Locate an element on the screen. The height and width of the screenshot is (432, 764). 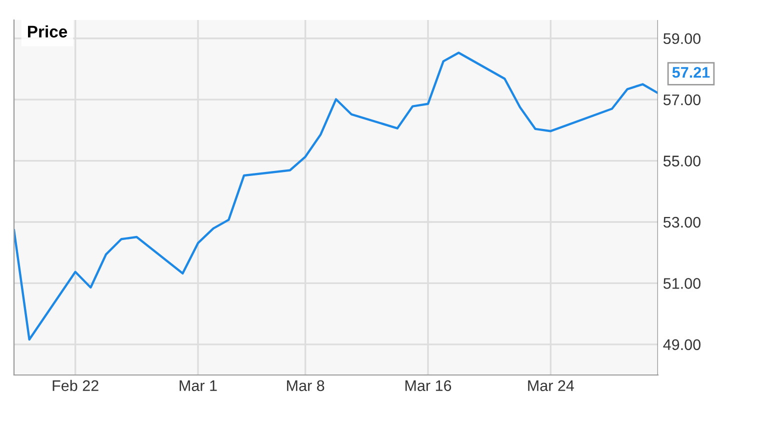
x-tick-label: Mar 8 is located at coordinates (305, 386).